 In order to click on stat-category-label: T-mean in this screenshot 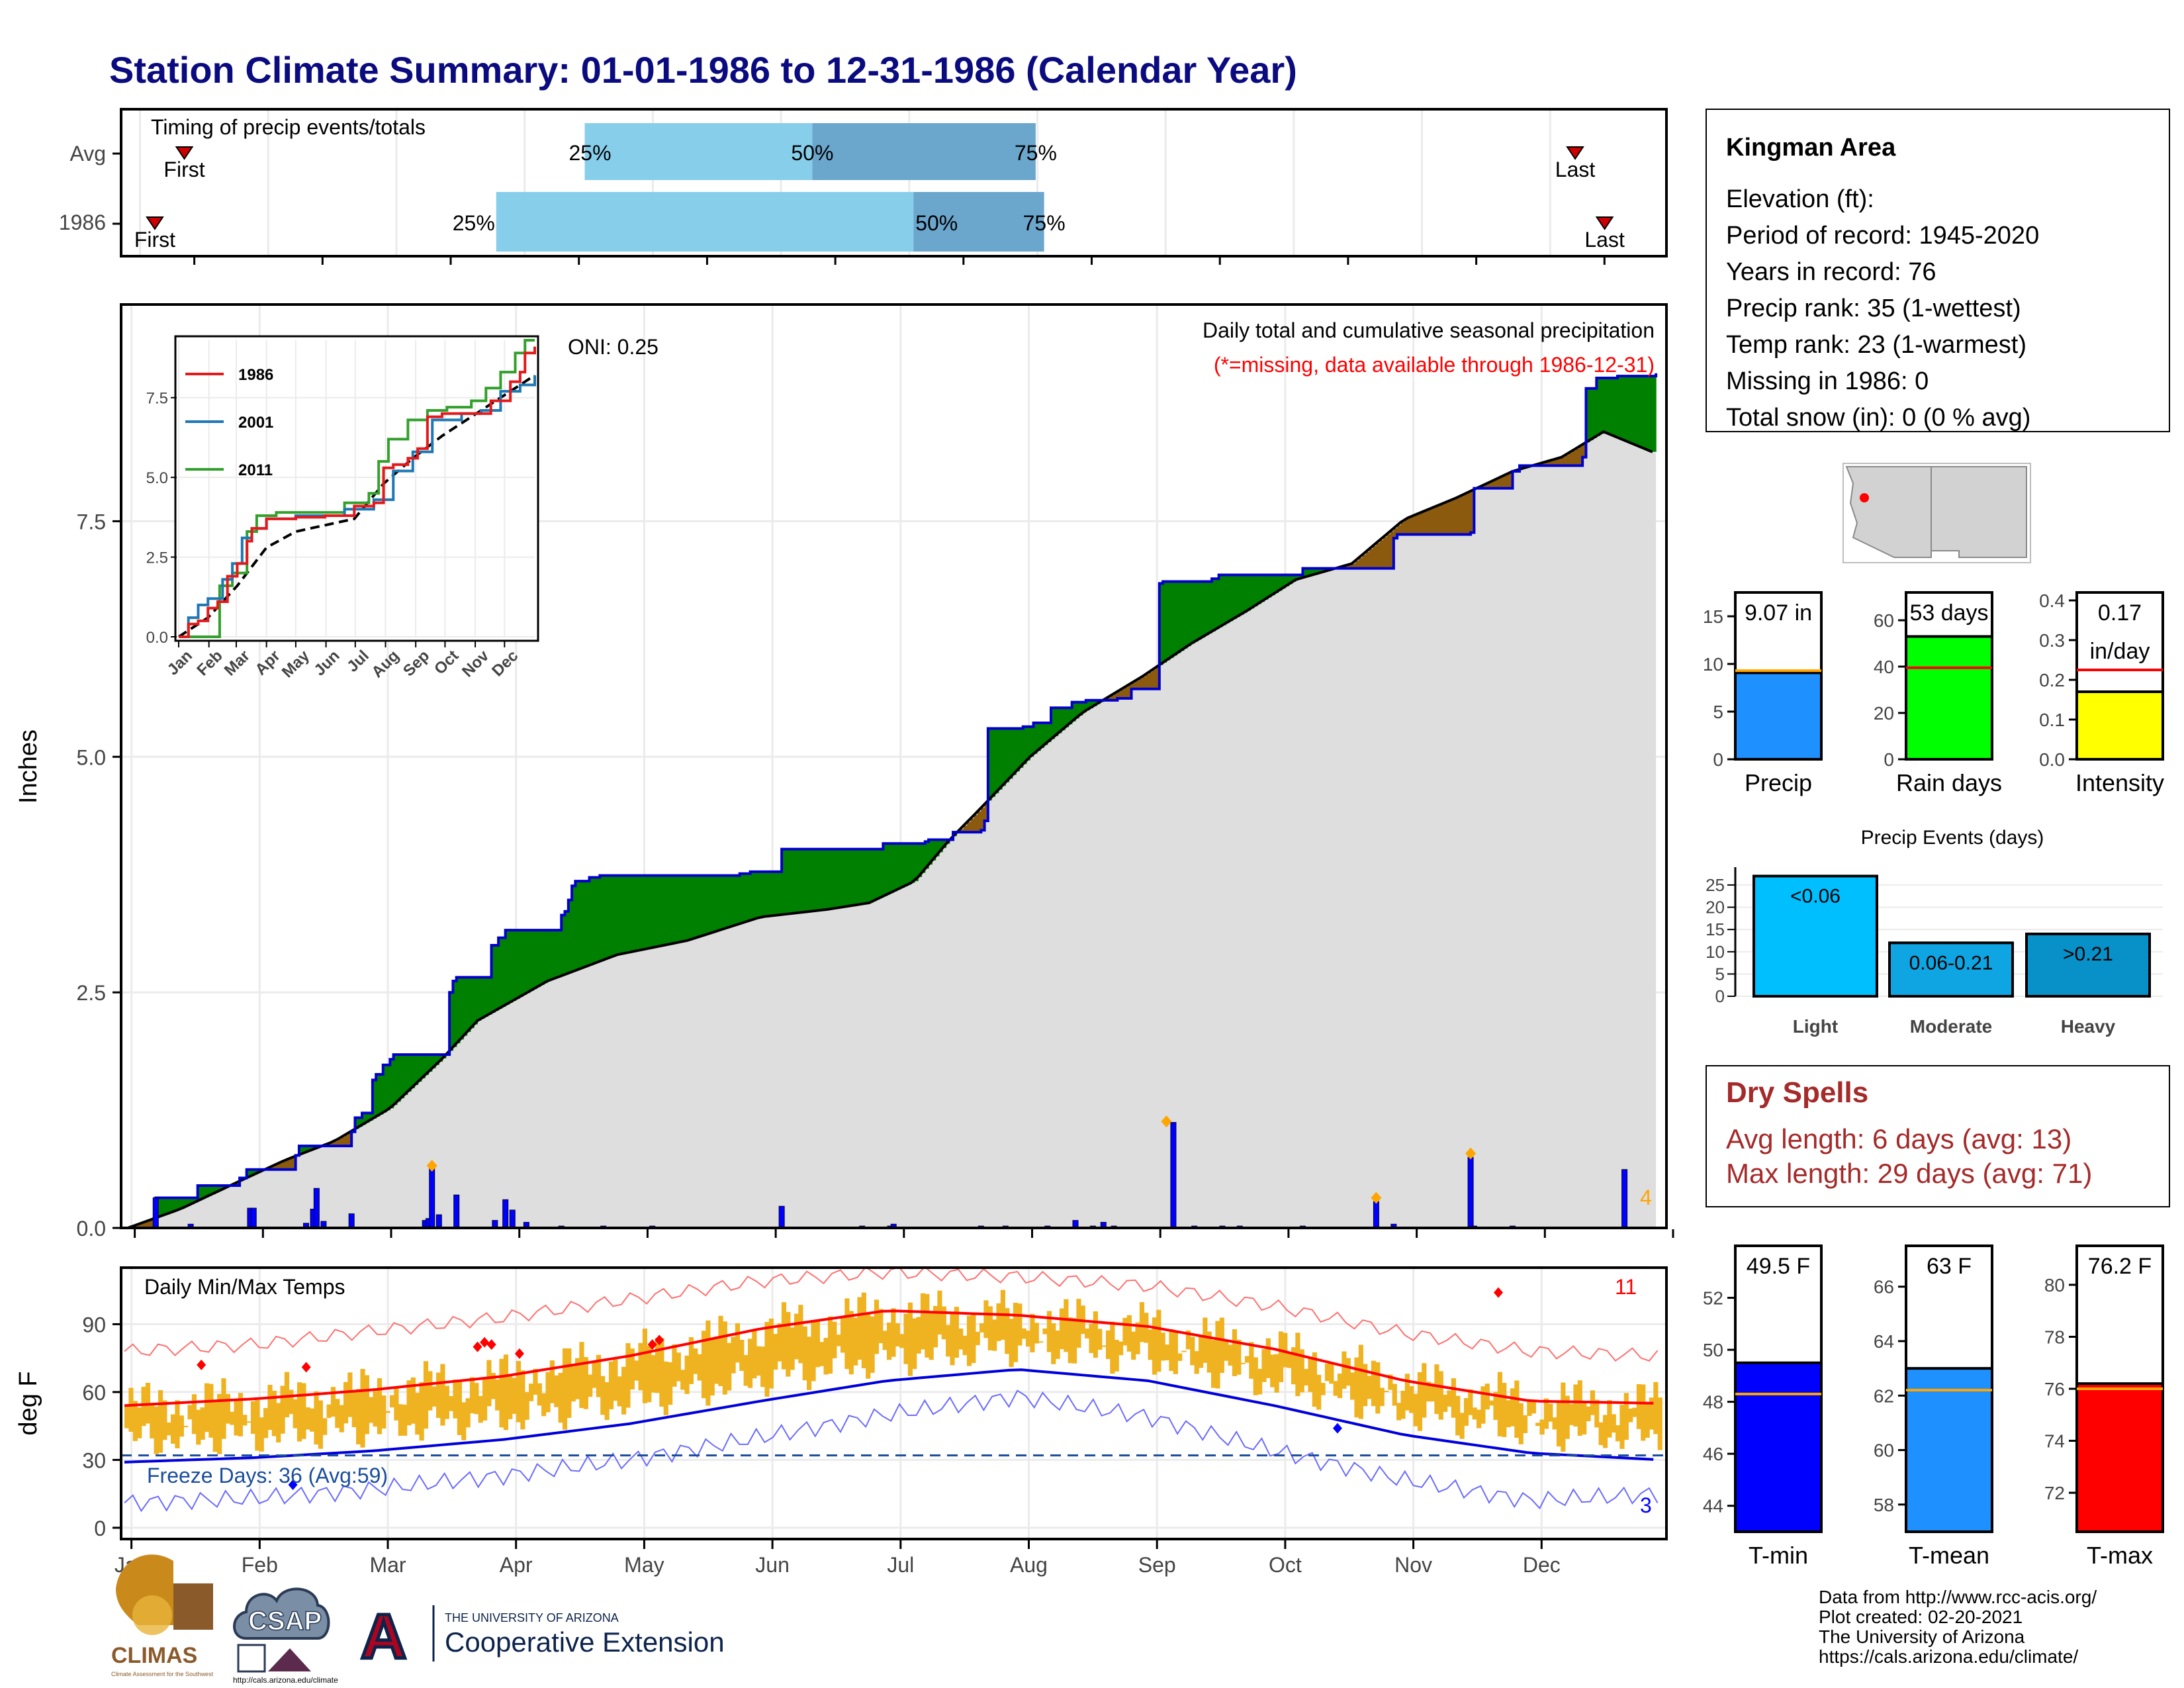, I will do `click(1949, 1555)`.